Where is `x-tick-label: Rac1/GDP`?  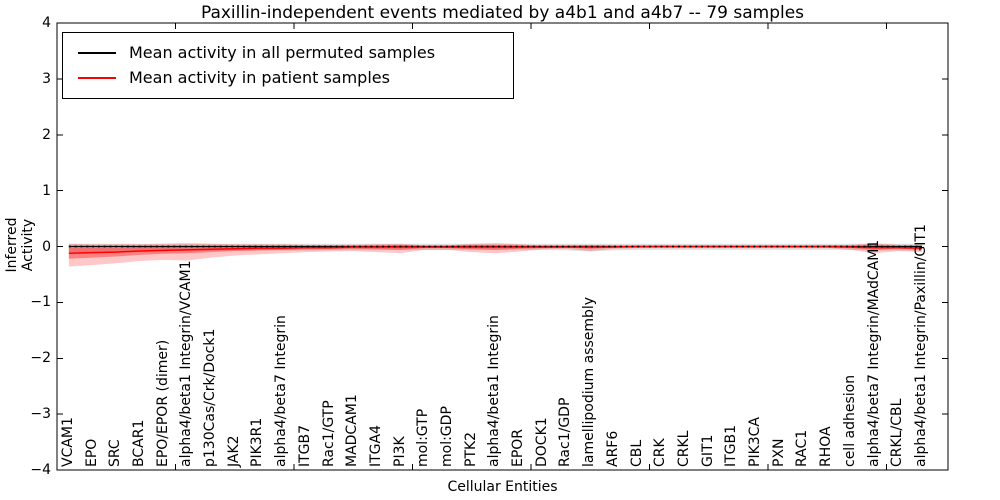 x-tick-label: Rac1/GDP is located at coordinates (565, 432).